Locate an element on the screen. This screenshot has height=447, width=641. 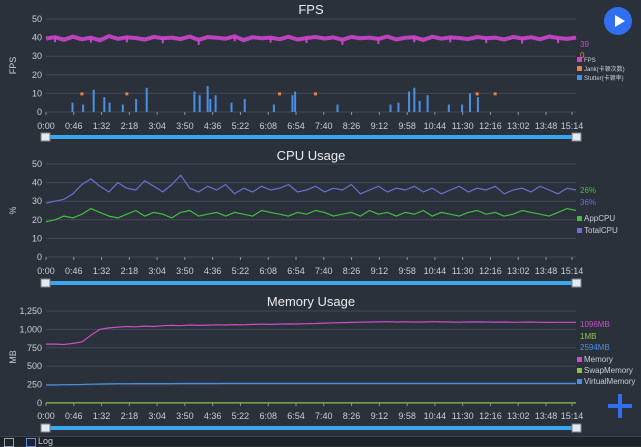
x-tick-label: 12:16 is located at coordinates (490, 126).